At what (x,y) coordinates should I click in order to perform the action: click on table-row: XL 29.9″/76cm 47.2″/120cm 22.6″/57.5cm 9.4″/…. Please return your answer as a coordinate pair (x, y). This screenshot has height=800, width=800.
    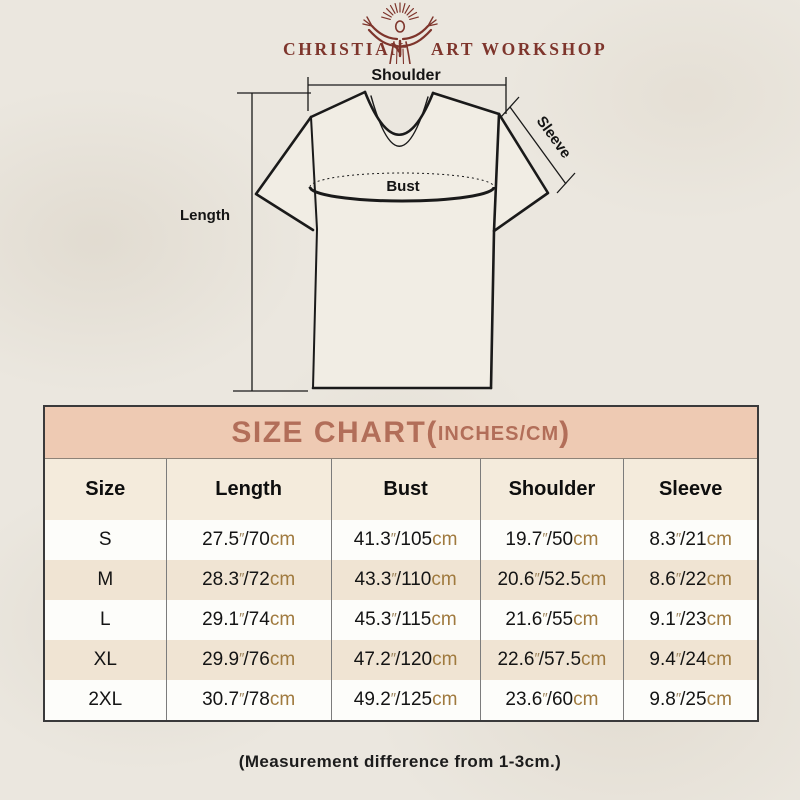
    Looking at the image, I should click on (401, 660).